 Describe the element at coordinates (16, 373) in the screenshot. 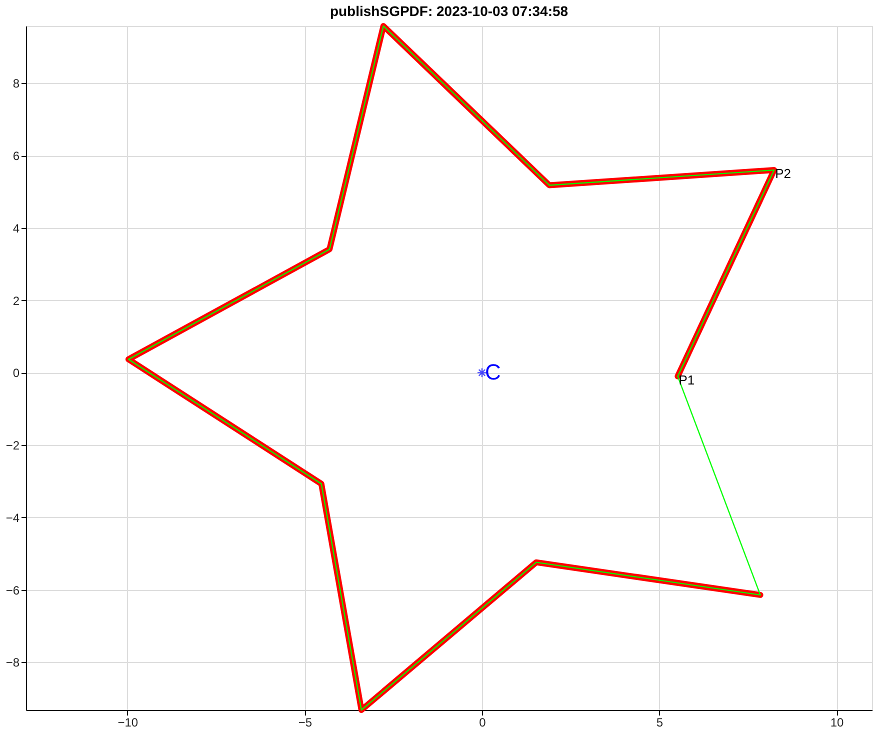

I see `y-tick-label: 0` at that location.